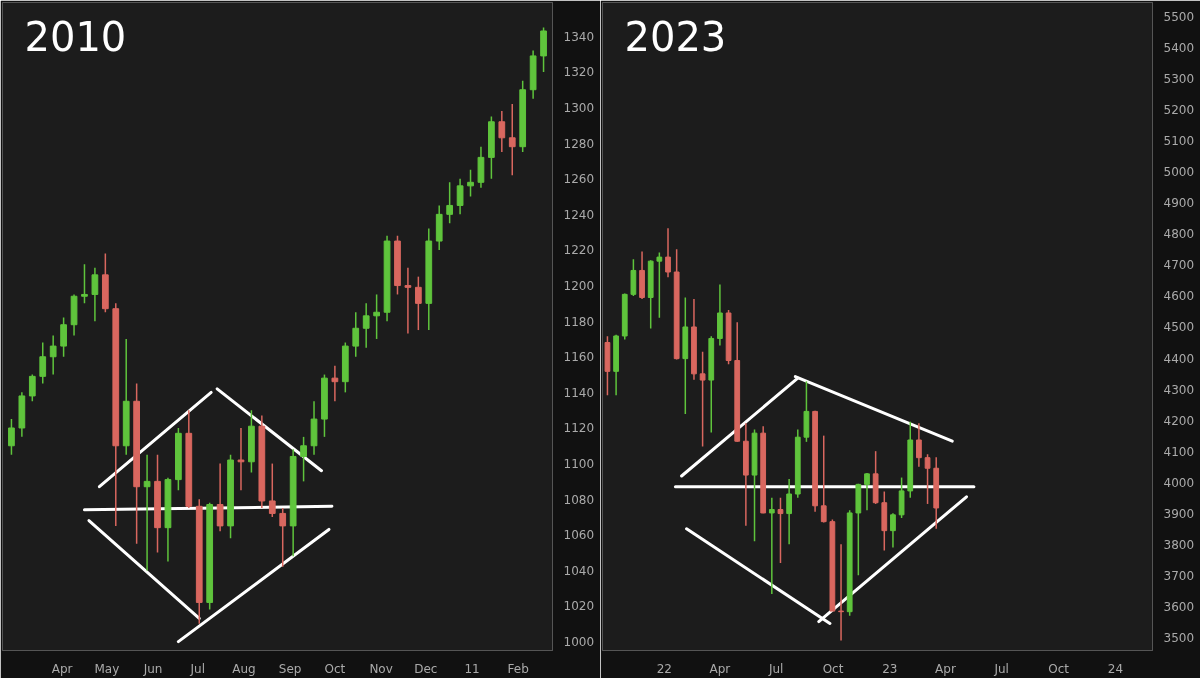 The width and height of the screenshot is (1200, 678). Describe the element at coordinates (579, 143) in the screenshot. I see `y-tick-label: 1280` at that location.